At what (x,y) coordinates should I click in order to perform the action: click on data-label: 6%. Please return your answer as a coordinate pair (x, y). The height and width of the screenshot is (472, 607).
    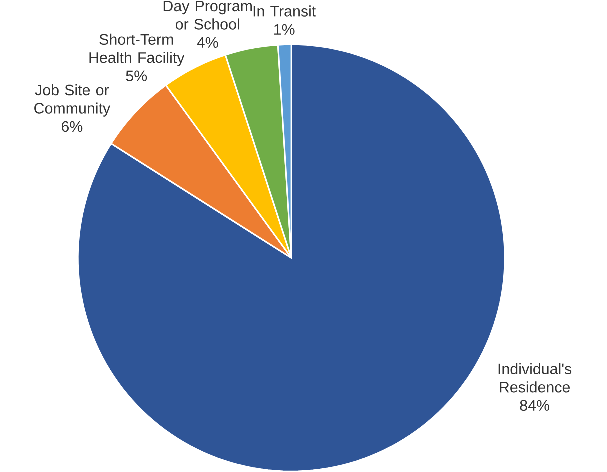
    Looking at the image, I should click on (72, 126).